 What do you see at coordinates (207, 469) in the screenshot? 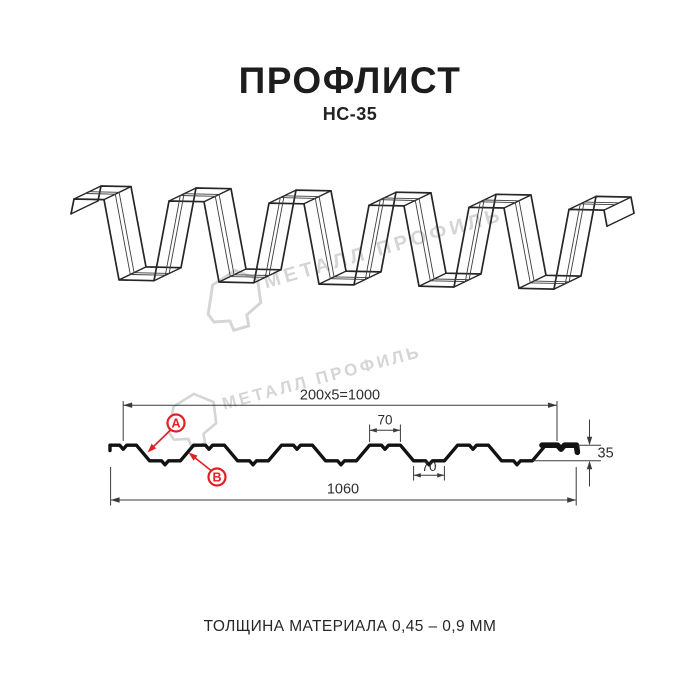
I see `callout-b: B` at bounding box center [207, 469].